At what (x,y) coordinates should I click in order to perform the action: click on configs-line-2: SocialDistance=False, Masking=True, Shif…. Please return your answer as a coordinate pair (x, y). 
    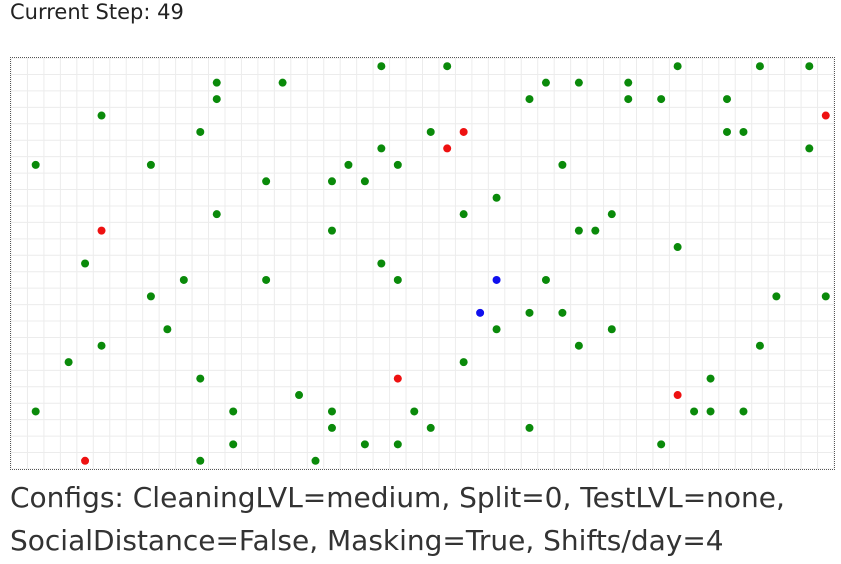
    Looking at the image, I should click on (367, 540).